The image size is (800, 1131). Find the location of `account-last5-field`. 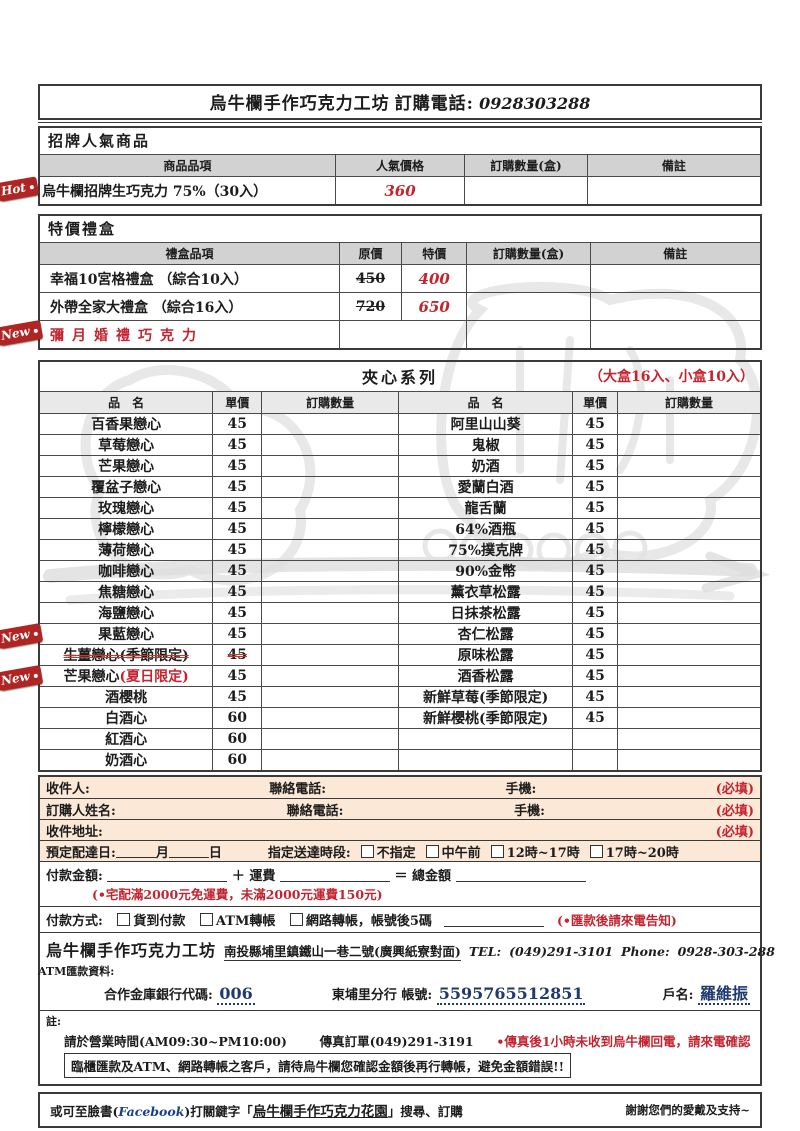

account-last5-field is located at coordinates (494, 920).